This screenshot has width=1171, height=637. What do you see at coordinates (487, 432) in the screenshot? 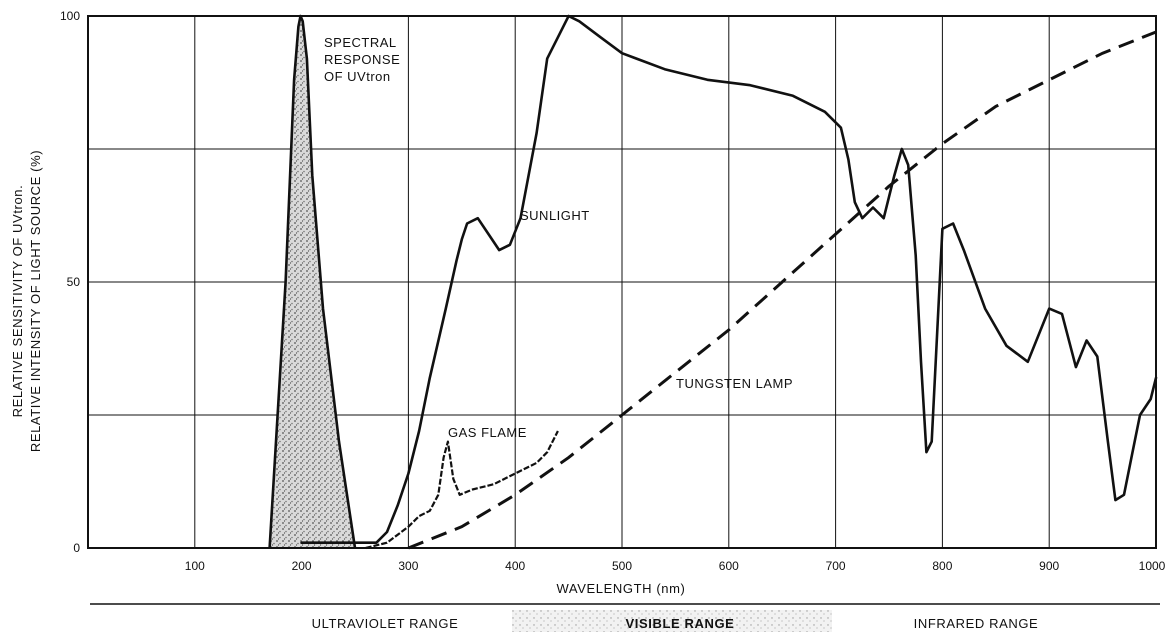
I see `gas-flame-label: GAS FLAME` at bounding box center [487, 432].